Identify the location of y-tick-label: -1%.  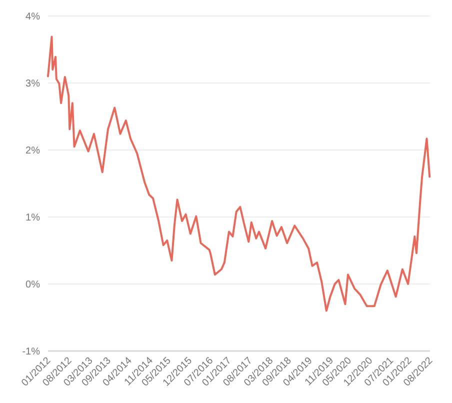
(31, 352).